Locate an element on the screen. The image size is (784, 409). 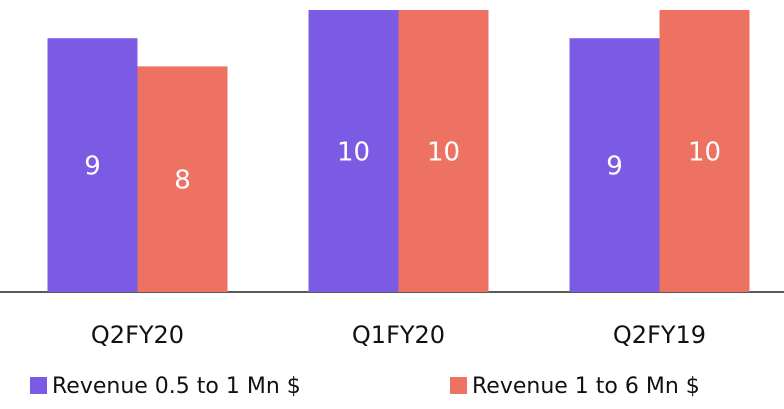
data-label: 8 is located at coordinates (182, 181).